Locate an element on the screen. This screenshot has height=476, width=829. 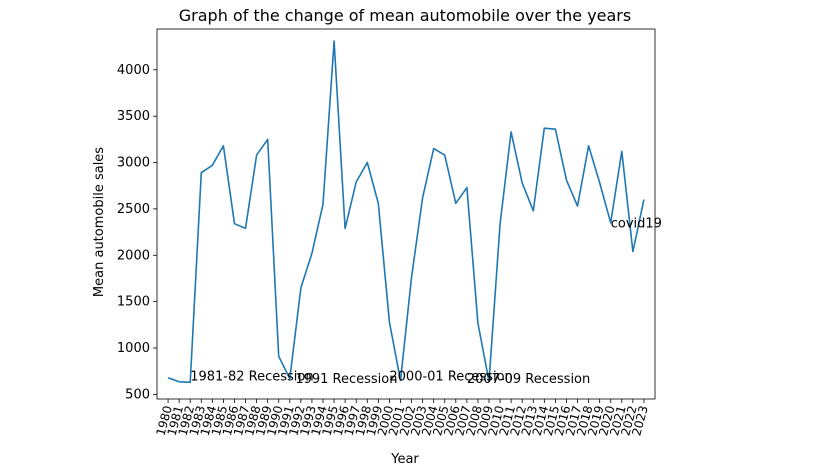
y-tick-label: 500 is located at coordinates (137, 394).